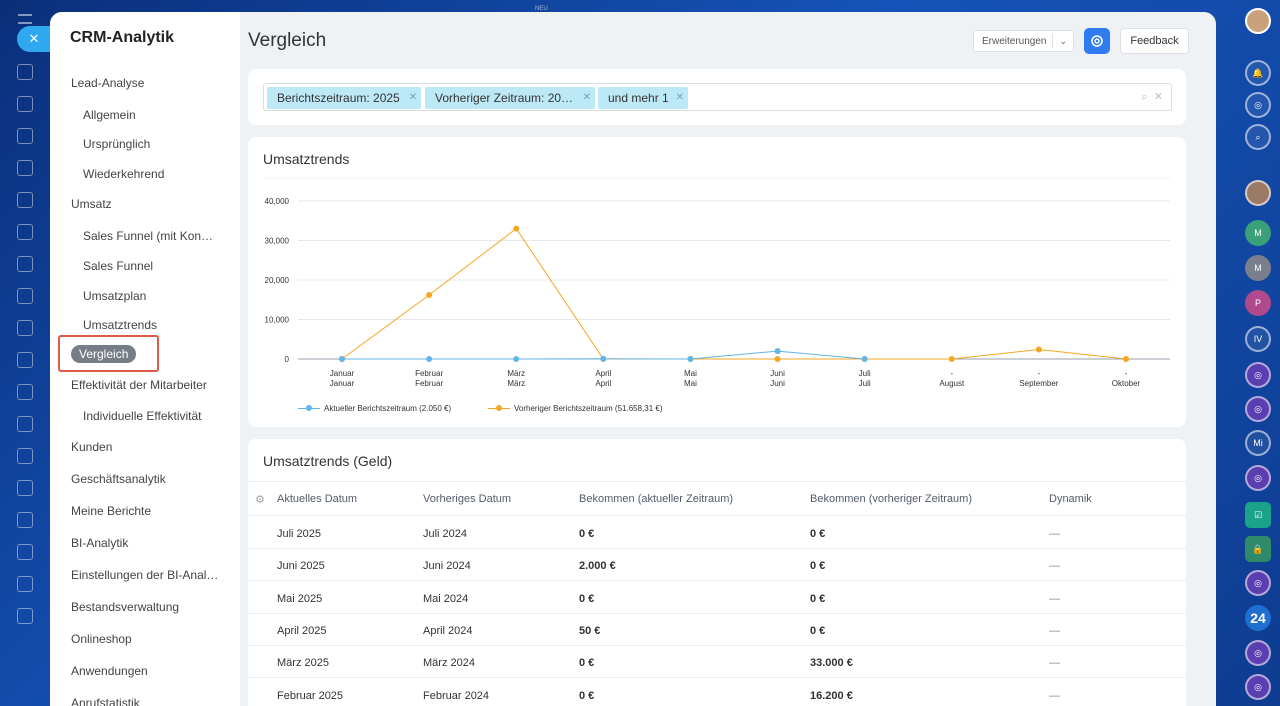  What do you see at coordinates (717, 630) in the screenshot?
I see `table-row: April 2025 April 2024 50 € 0 € —` at bounding box center [717, 630].